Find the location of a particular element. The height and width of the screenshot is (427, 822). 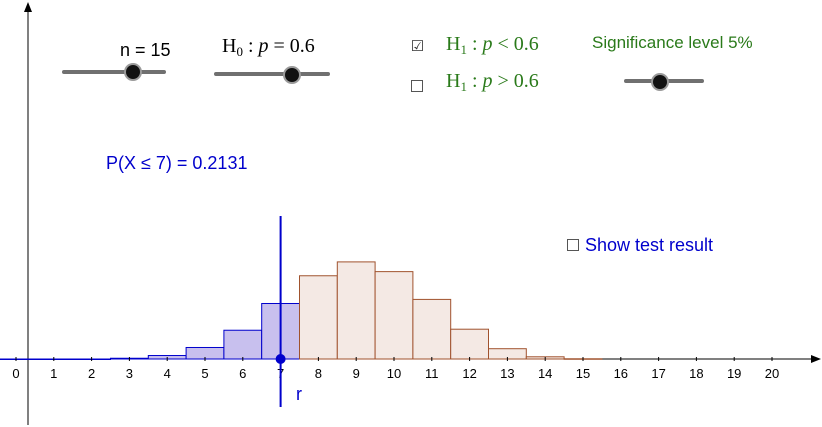

h1-greater-colon: : is located at coordinates (474, 81).